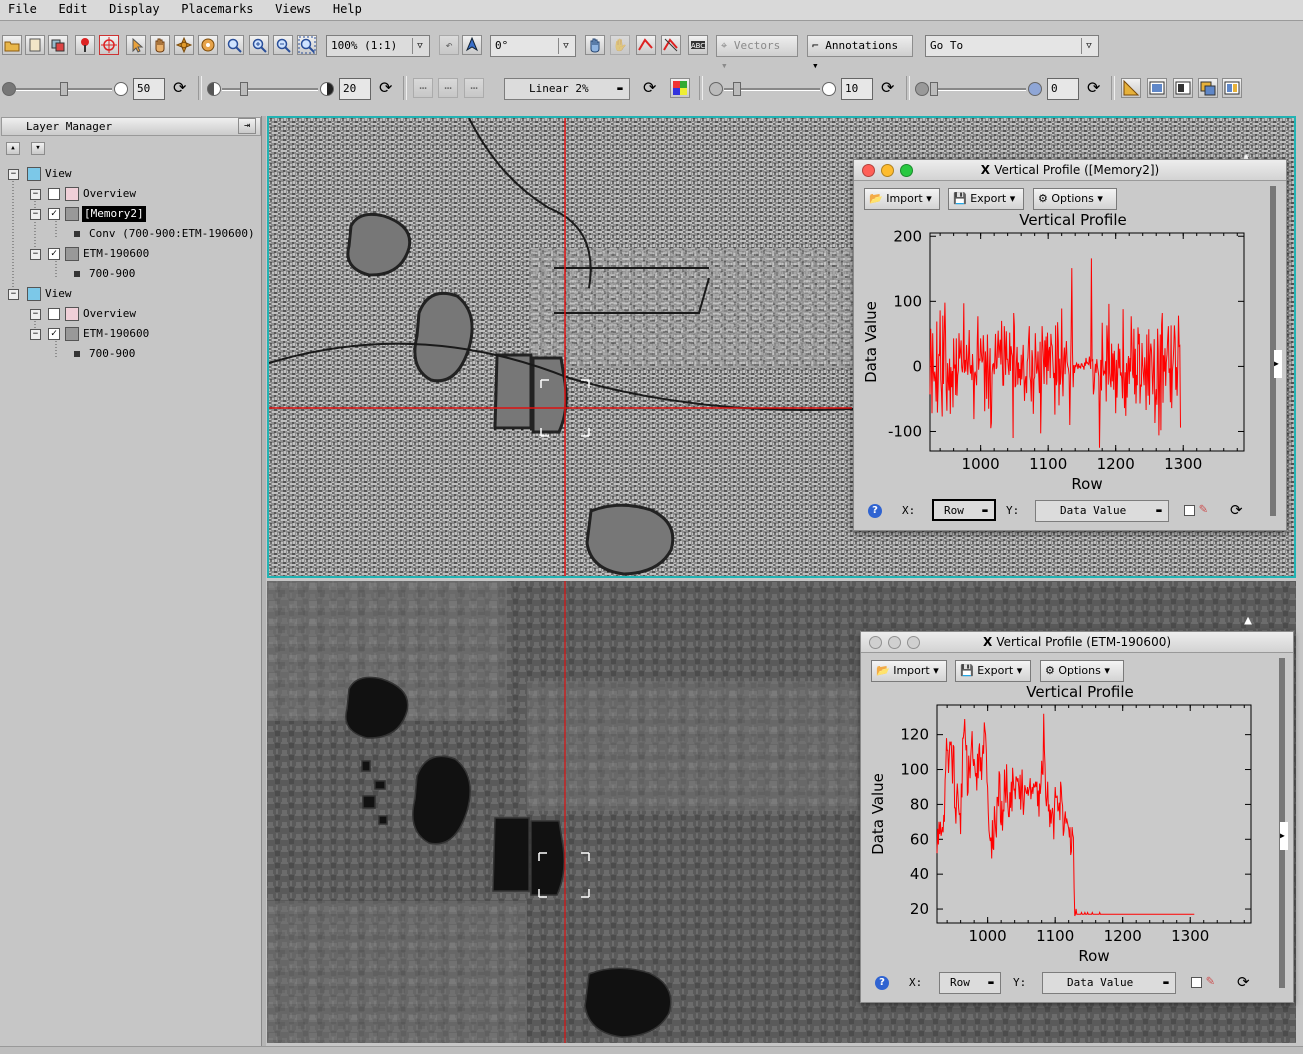 This screenshot has height=1054, width=1303. Describe the element at coordinates (772, 89) in the screenshot. I see `sharpen-slider` at that location.